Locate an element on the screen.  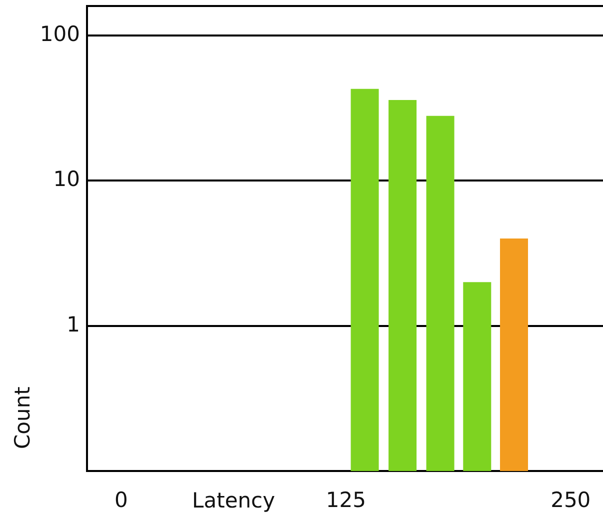
x-axis-title: Latency is located at coordinates (234, 500).